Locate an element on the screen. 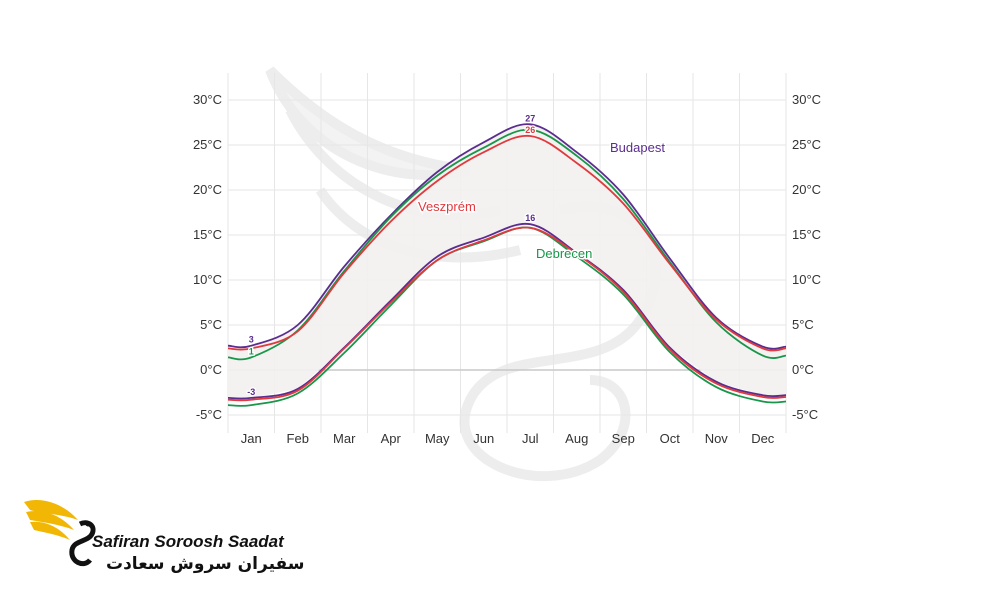  y-tick-label-left: 0°C is located at coordinates (211, 369).